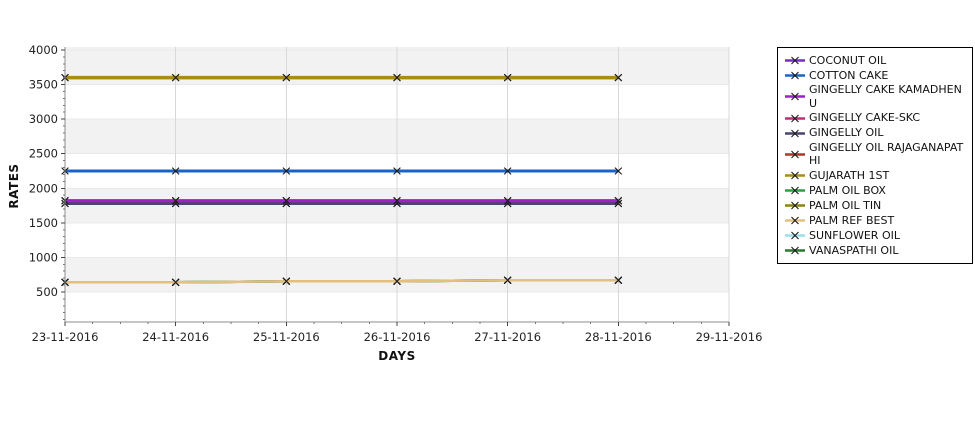 The image size is (975, 429). Describe the element at coordinates (397, 337) in the screenshot. I see `x-tick-label: 26-11-2016` at that location.